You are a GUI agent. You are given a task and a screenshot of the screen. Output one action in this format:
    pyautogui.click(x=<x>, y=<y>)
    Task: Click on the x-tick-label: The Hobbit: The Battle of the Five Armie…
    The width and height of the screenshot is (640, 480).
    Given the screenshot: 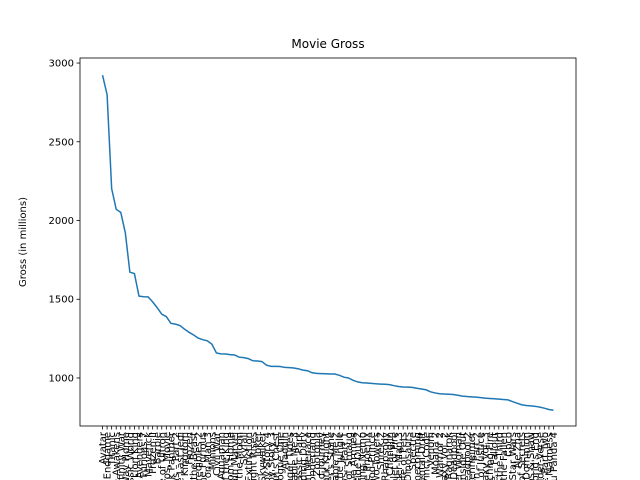 What is the action you would take?
    pyautogui.click(x=354, y=456)
    